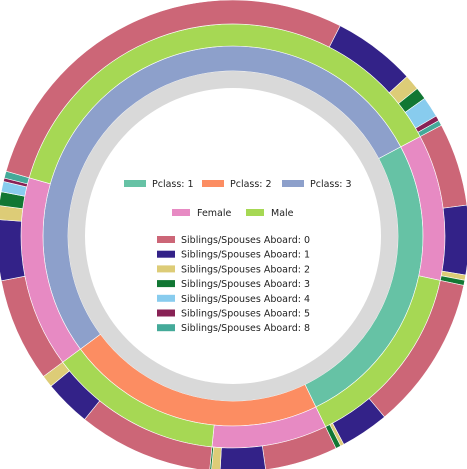  I want to click on legend-label-sibsp-0: Siblings/Spouses Aboard: 0, so click(245, 240).